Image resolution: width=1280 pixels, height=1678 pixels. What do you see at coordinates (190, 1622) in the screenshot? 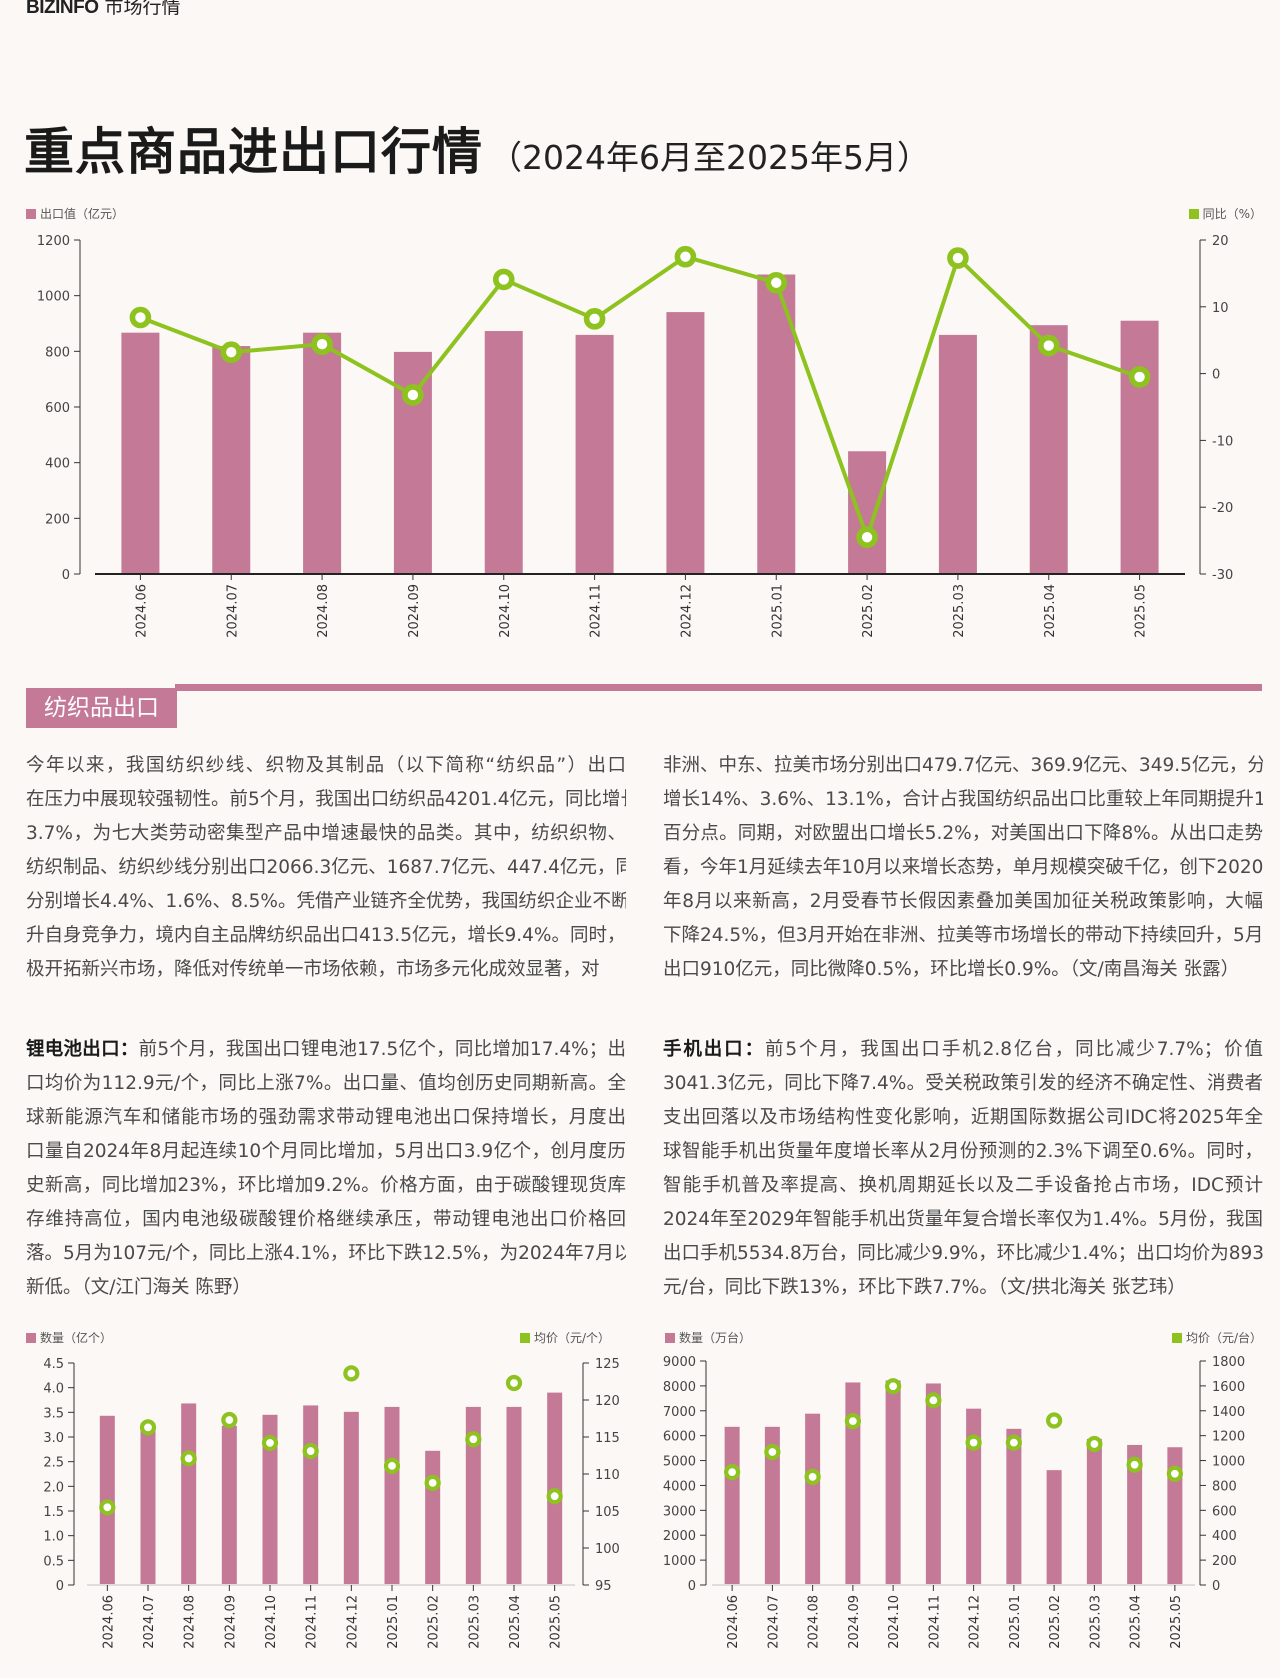
I see `x-tick-label: 2024.08` at bounding box center [190, 1622].